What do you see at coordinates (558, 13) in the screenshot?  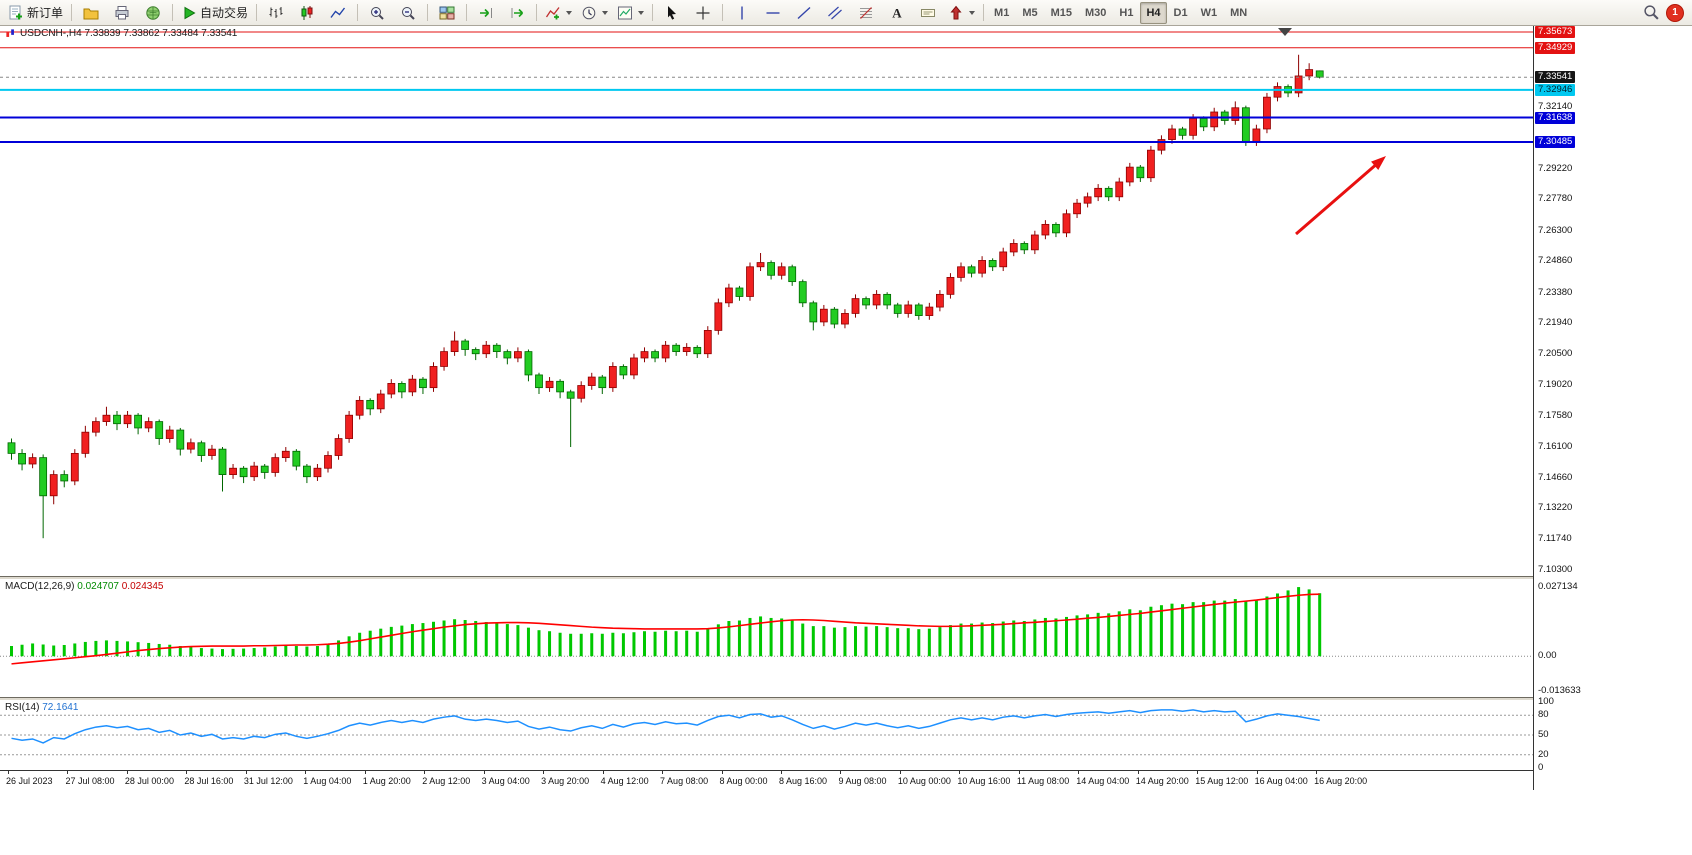 I see `indicators-button` at bounding box center [558, 13].